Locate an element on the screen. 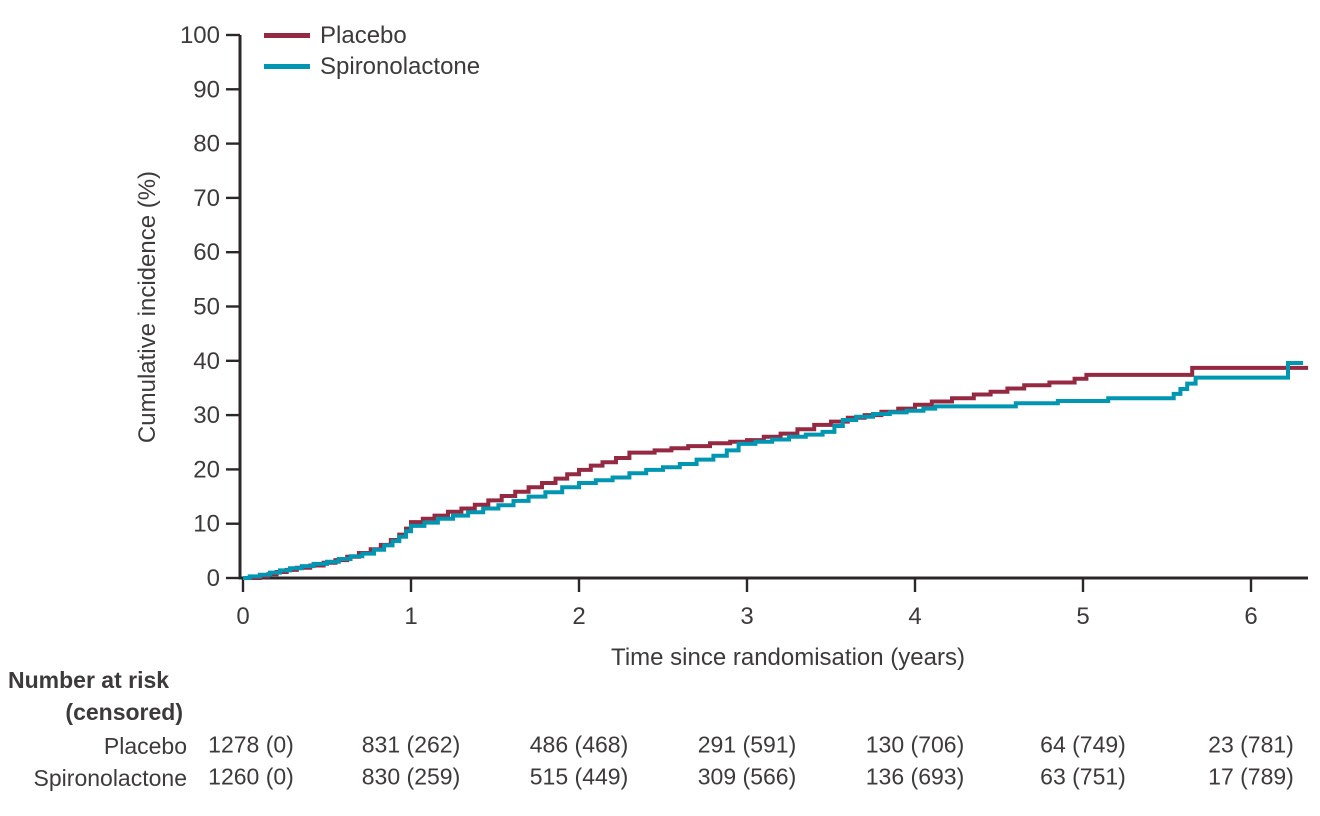 This screenshot has height=816, width=1320. risk-cell-spironolactone-year6: 17 (789) is located at coordinates (1251, 776).